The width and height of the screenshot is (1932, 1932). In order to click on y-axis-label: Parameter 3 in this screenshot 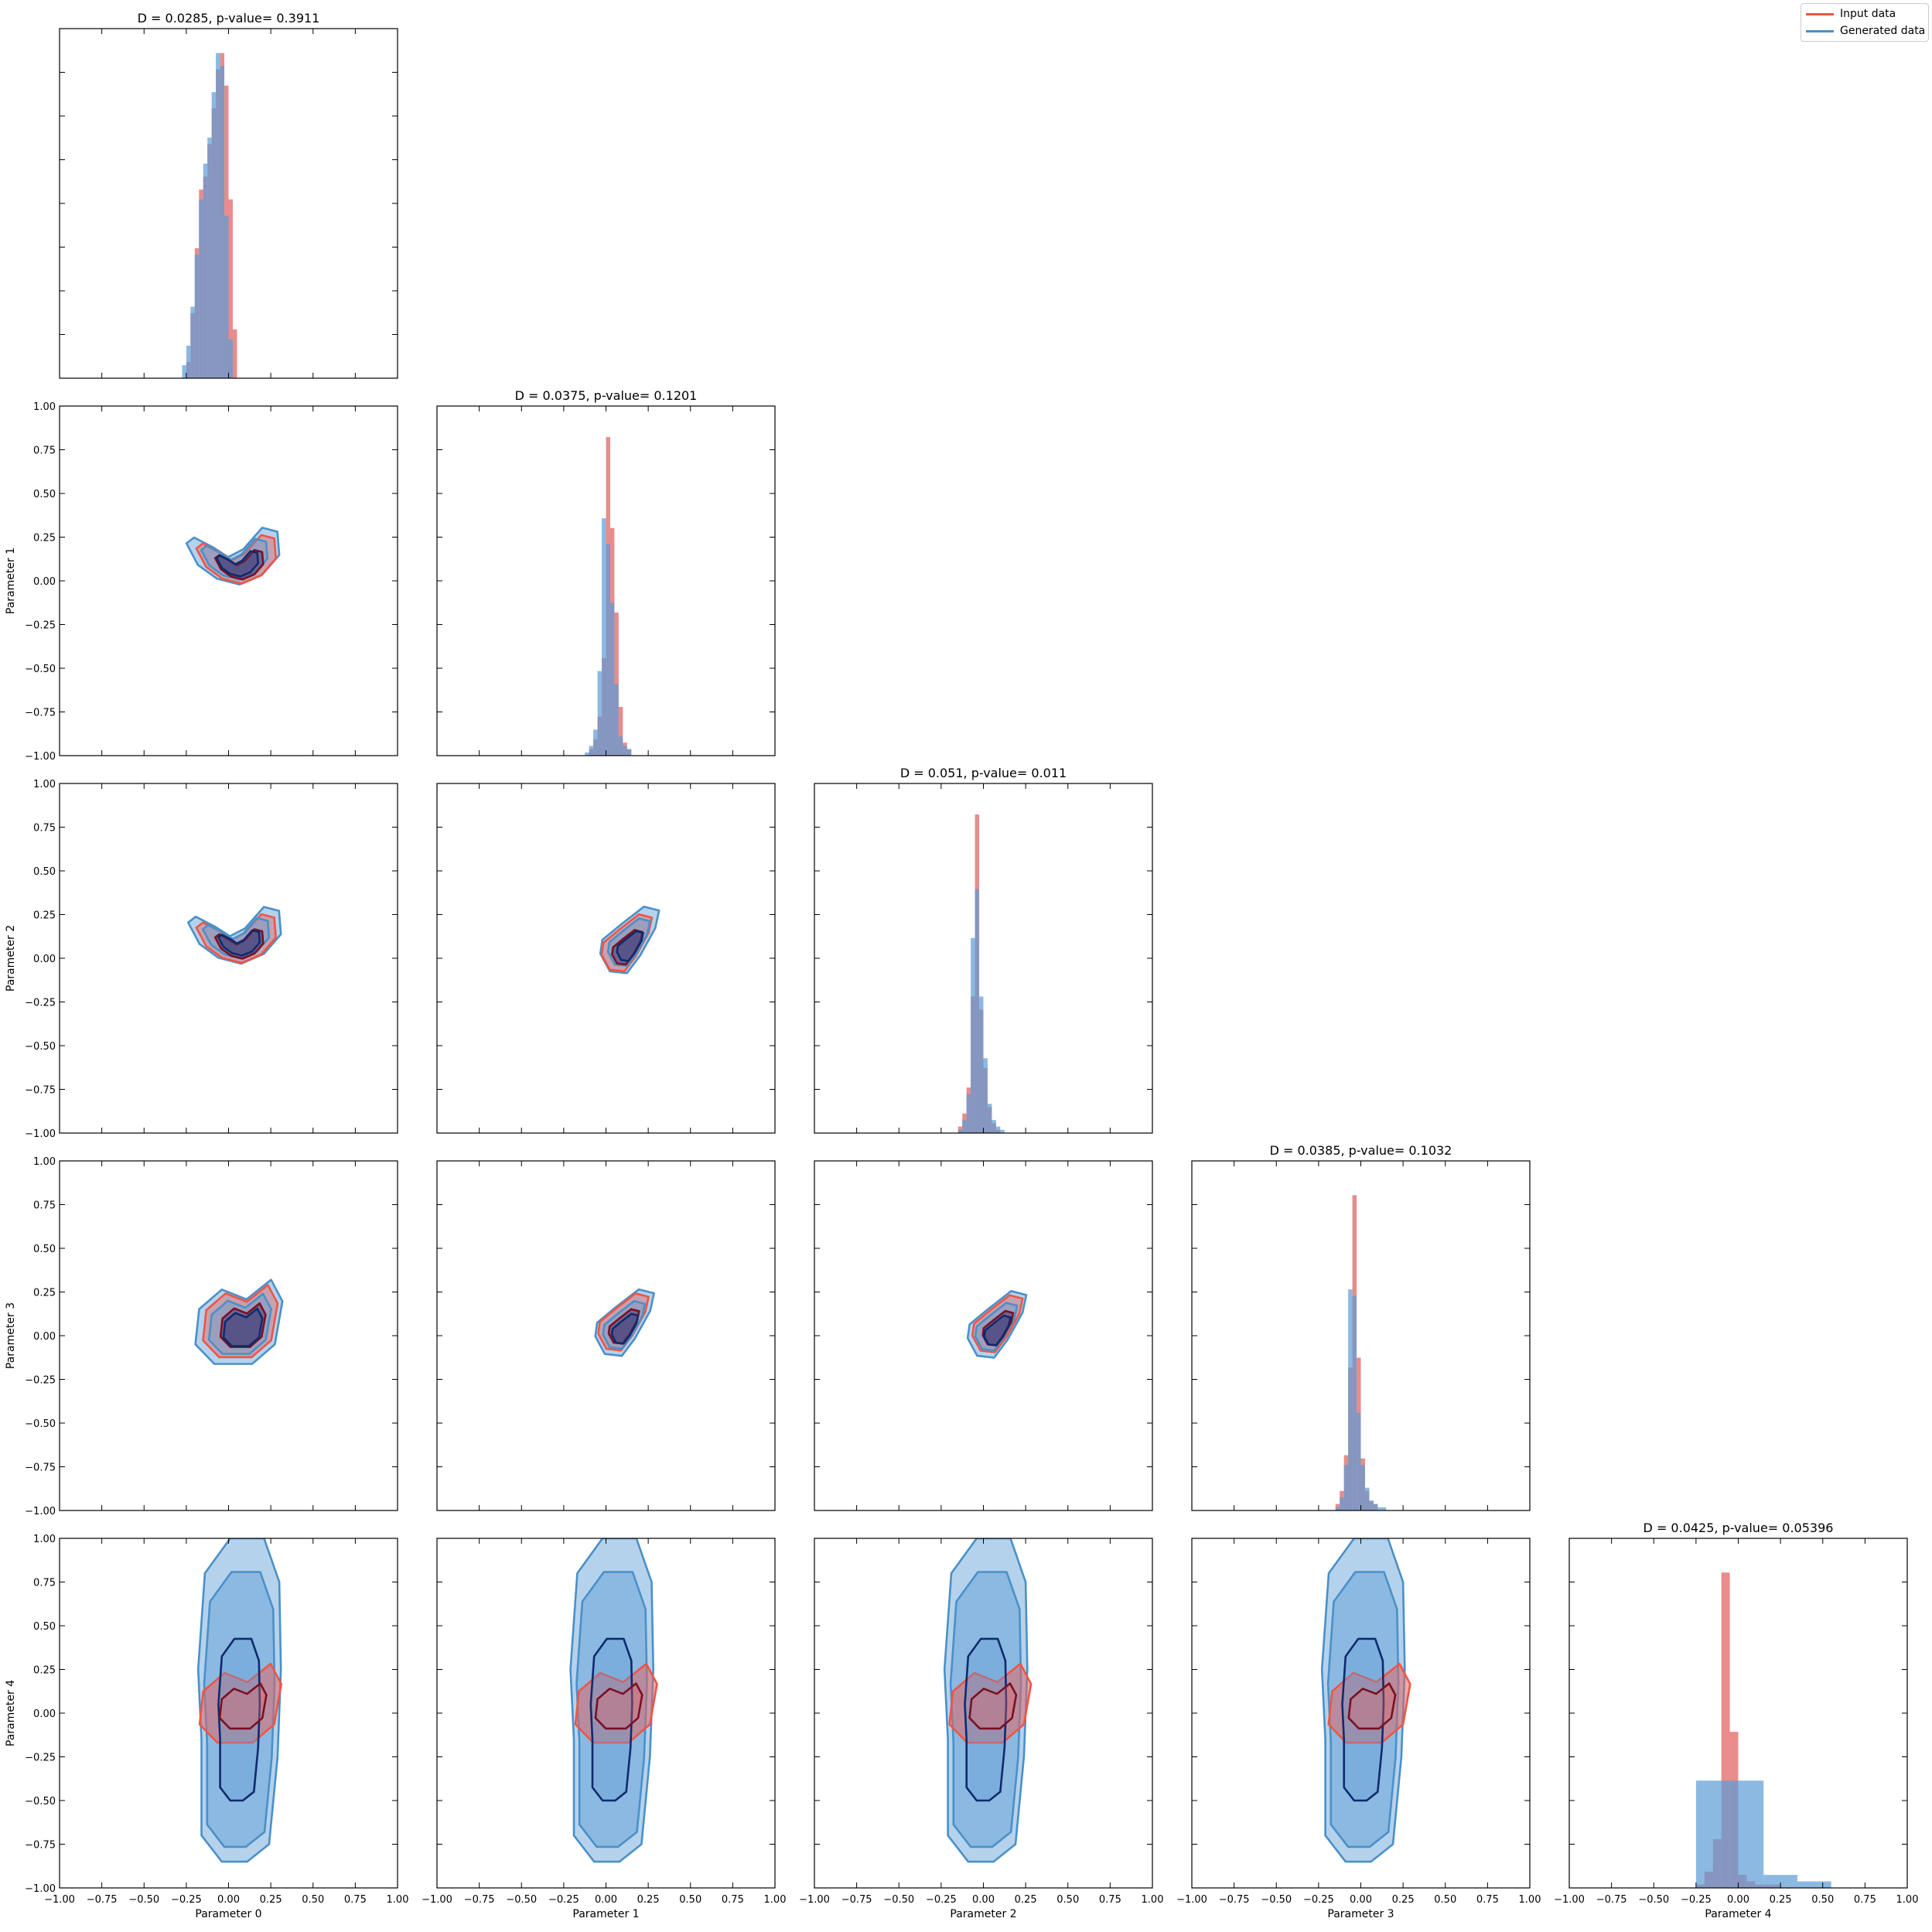, I will do `click(11, 1335)`.